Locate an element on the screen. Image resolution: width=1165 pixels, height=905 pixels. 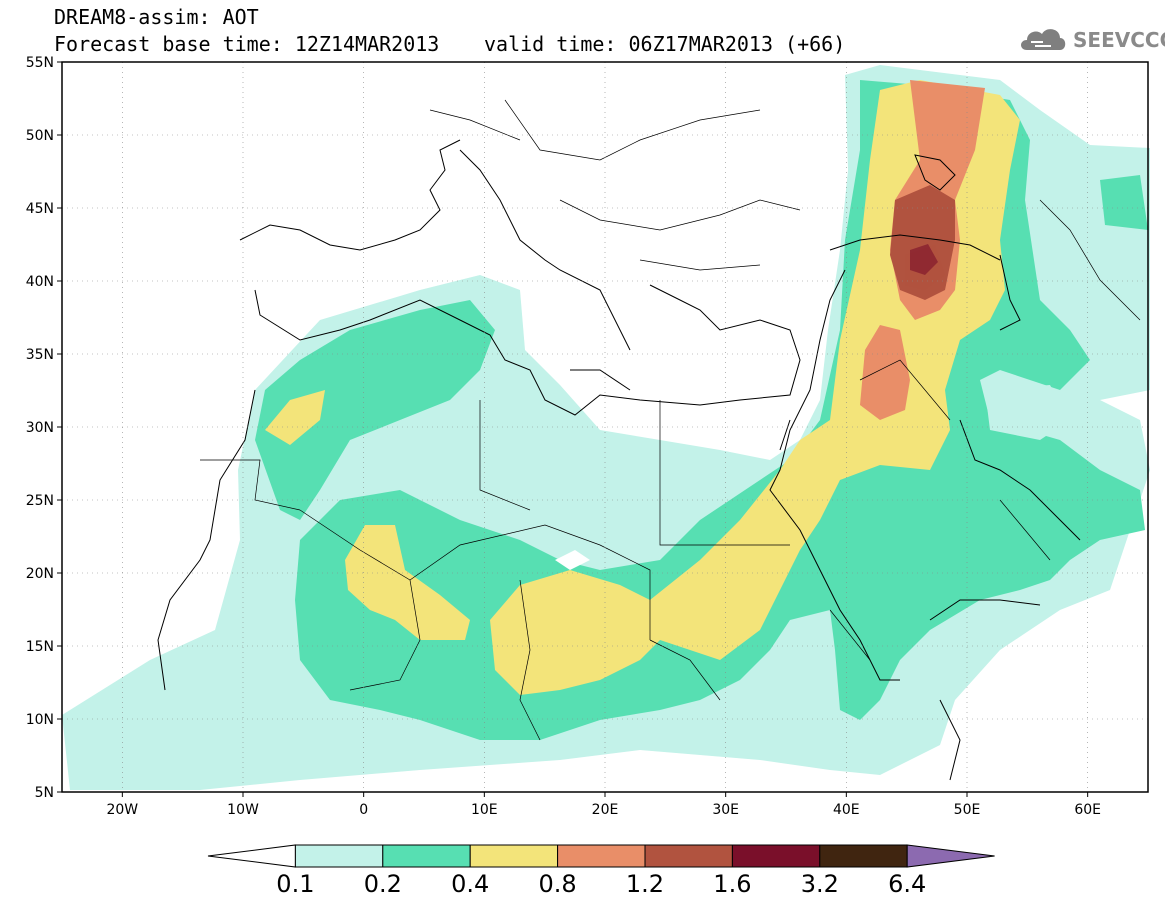
lat-label: 50N is located at coordinates (40, 136).